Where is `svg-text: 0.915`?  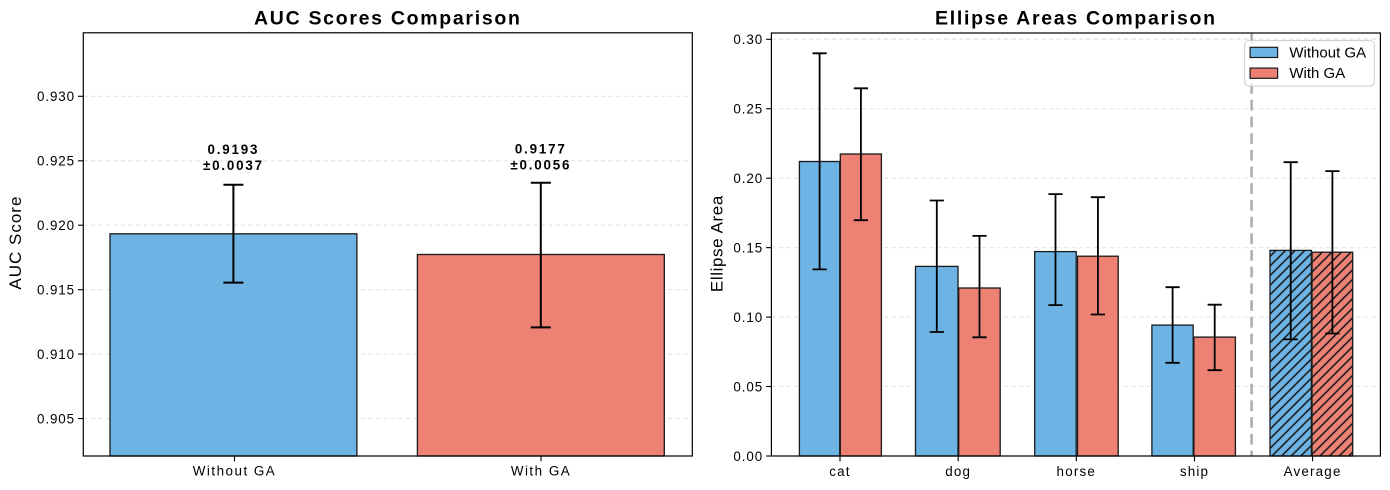
svg-text: 0.915 is located at coordinates (56, 290).